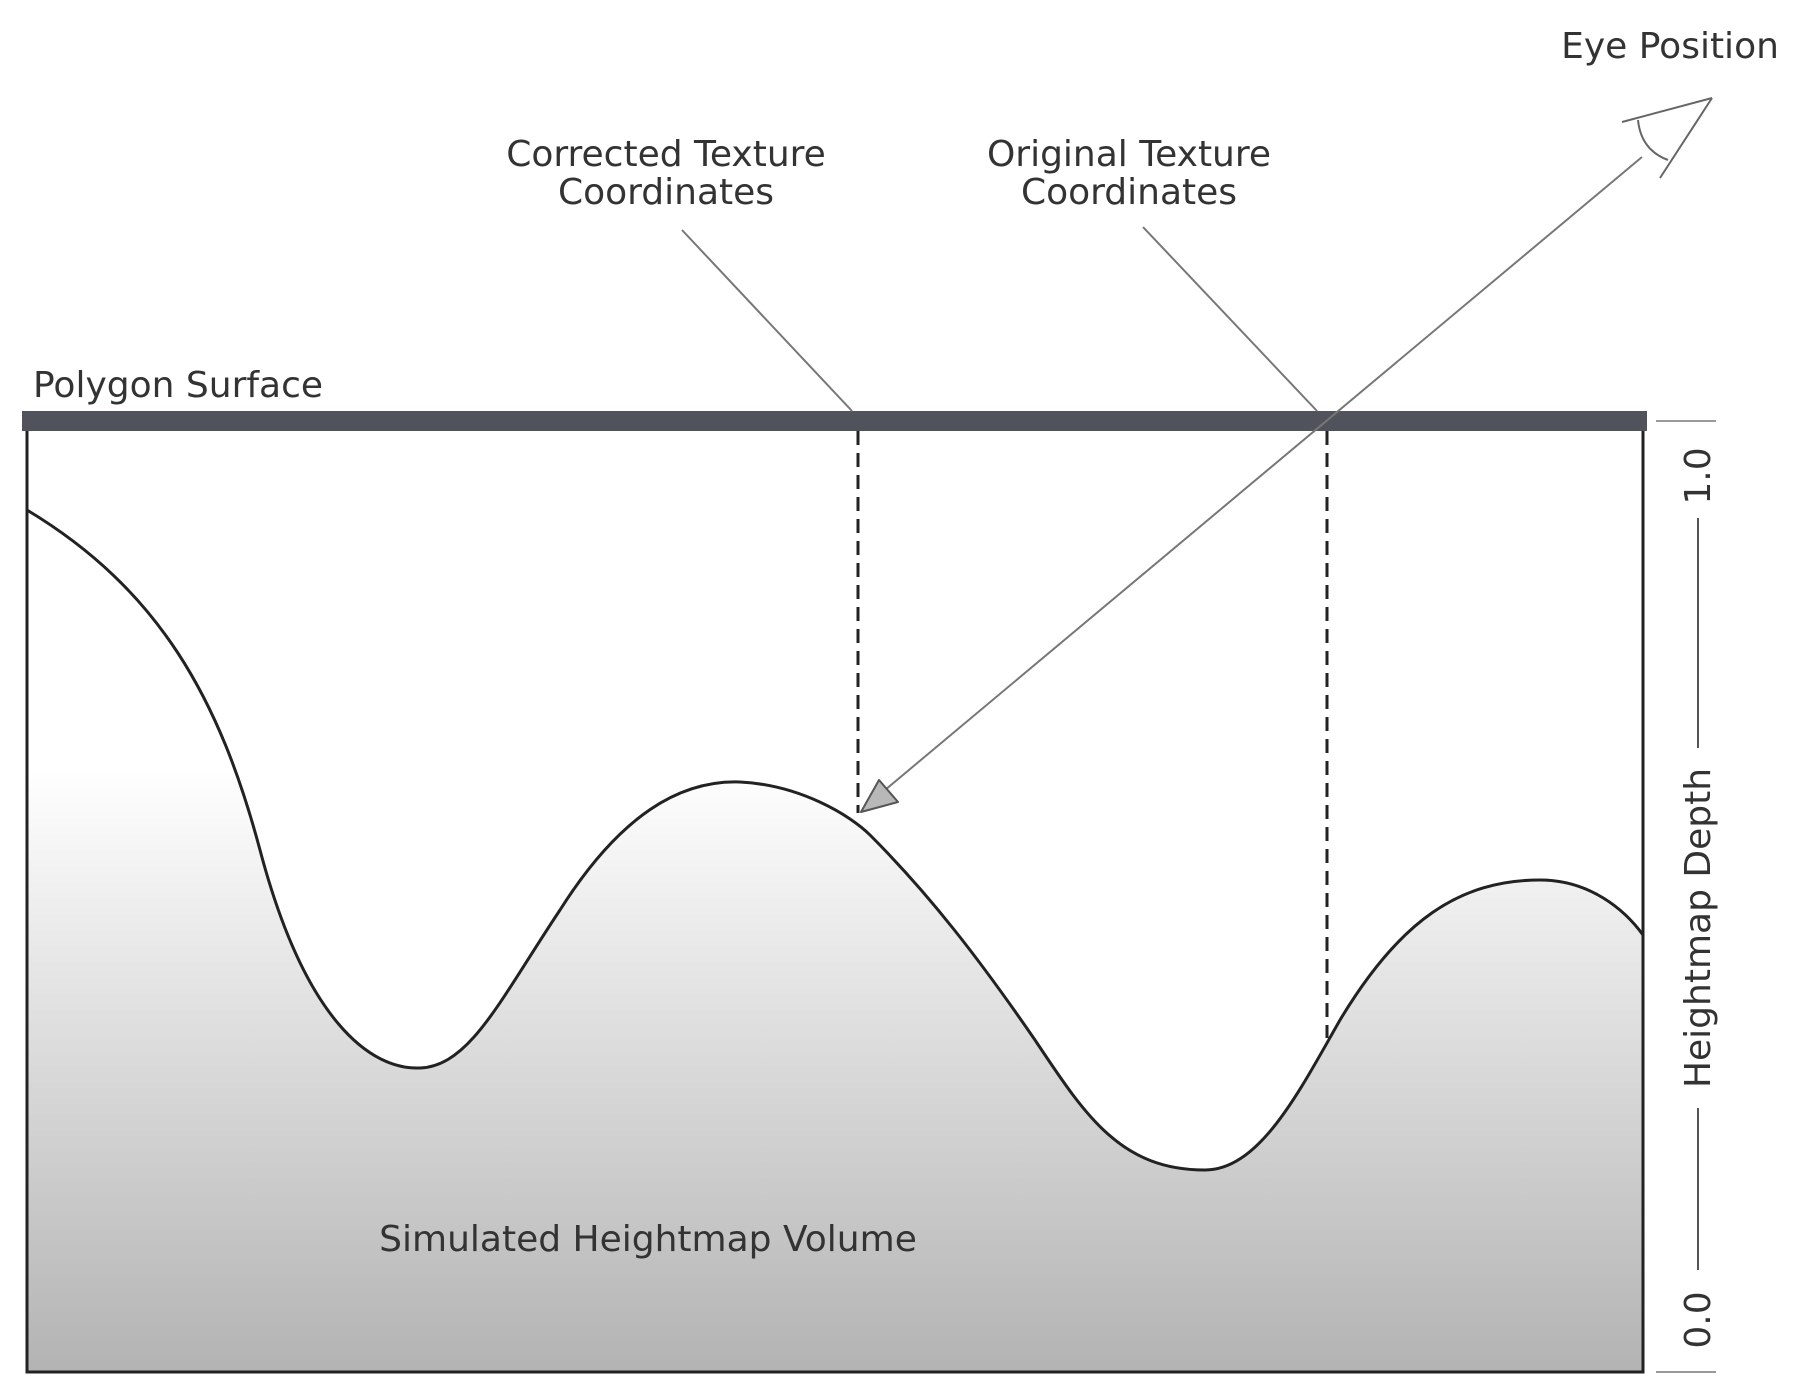 The image size is (1806, 1382). What do you see at coordinates (666, 154) in the screenshot?
I see `corrected-coordinates-label-line1: Corrected Texture` at bounding box center [666, 154].